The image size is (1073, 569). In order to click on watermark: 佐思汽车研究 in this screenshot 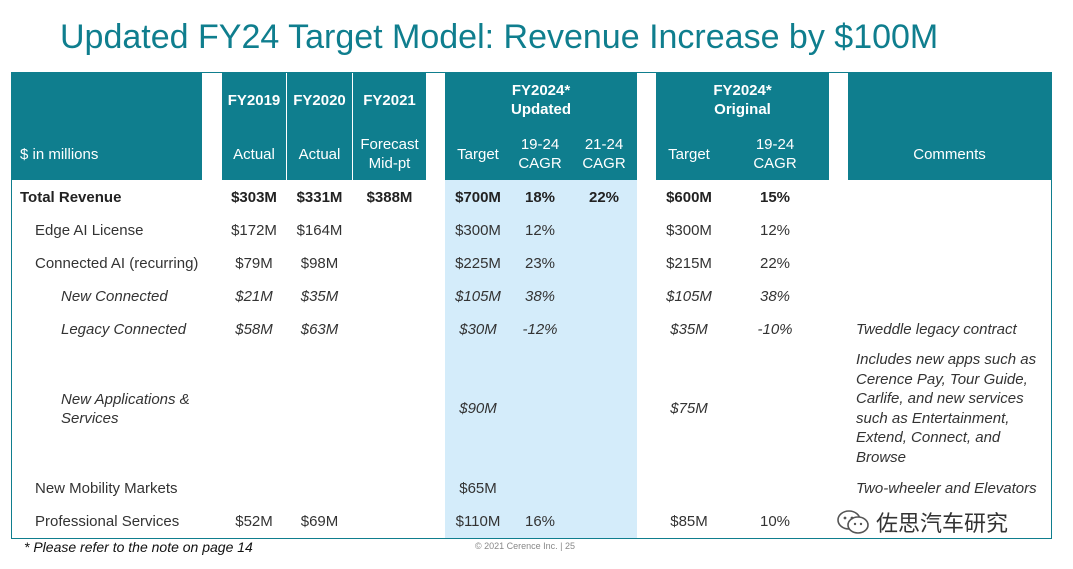, I will do `click(922, 522)`.